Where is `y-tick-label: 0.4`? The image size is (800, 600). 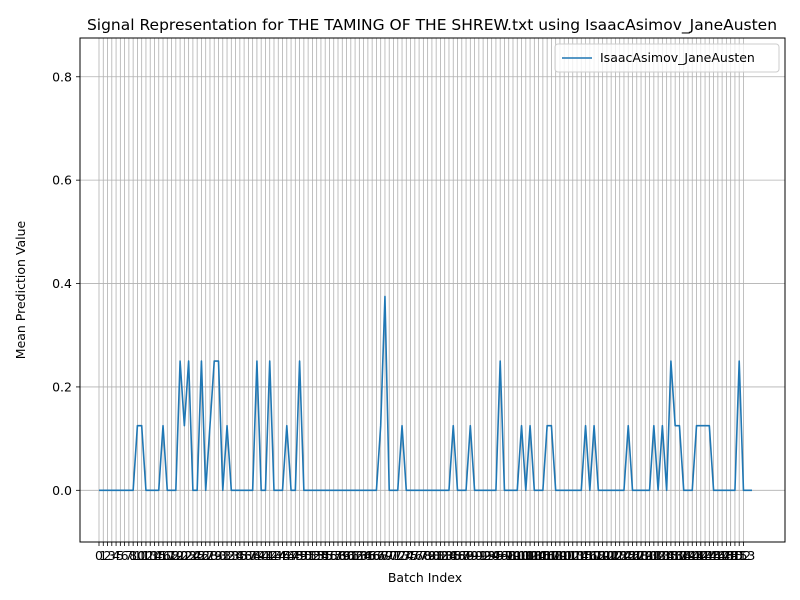
y-tick-label: 0.4 is located at coordinates (62, 283).